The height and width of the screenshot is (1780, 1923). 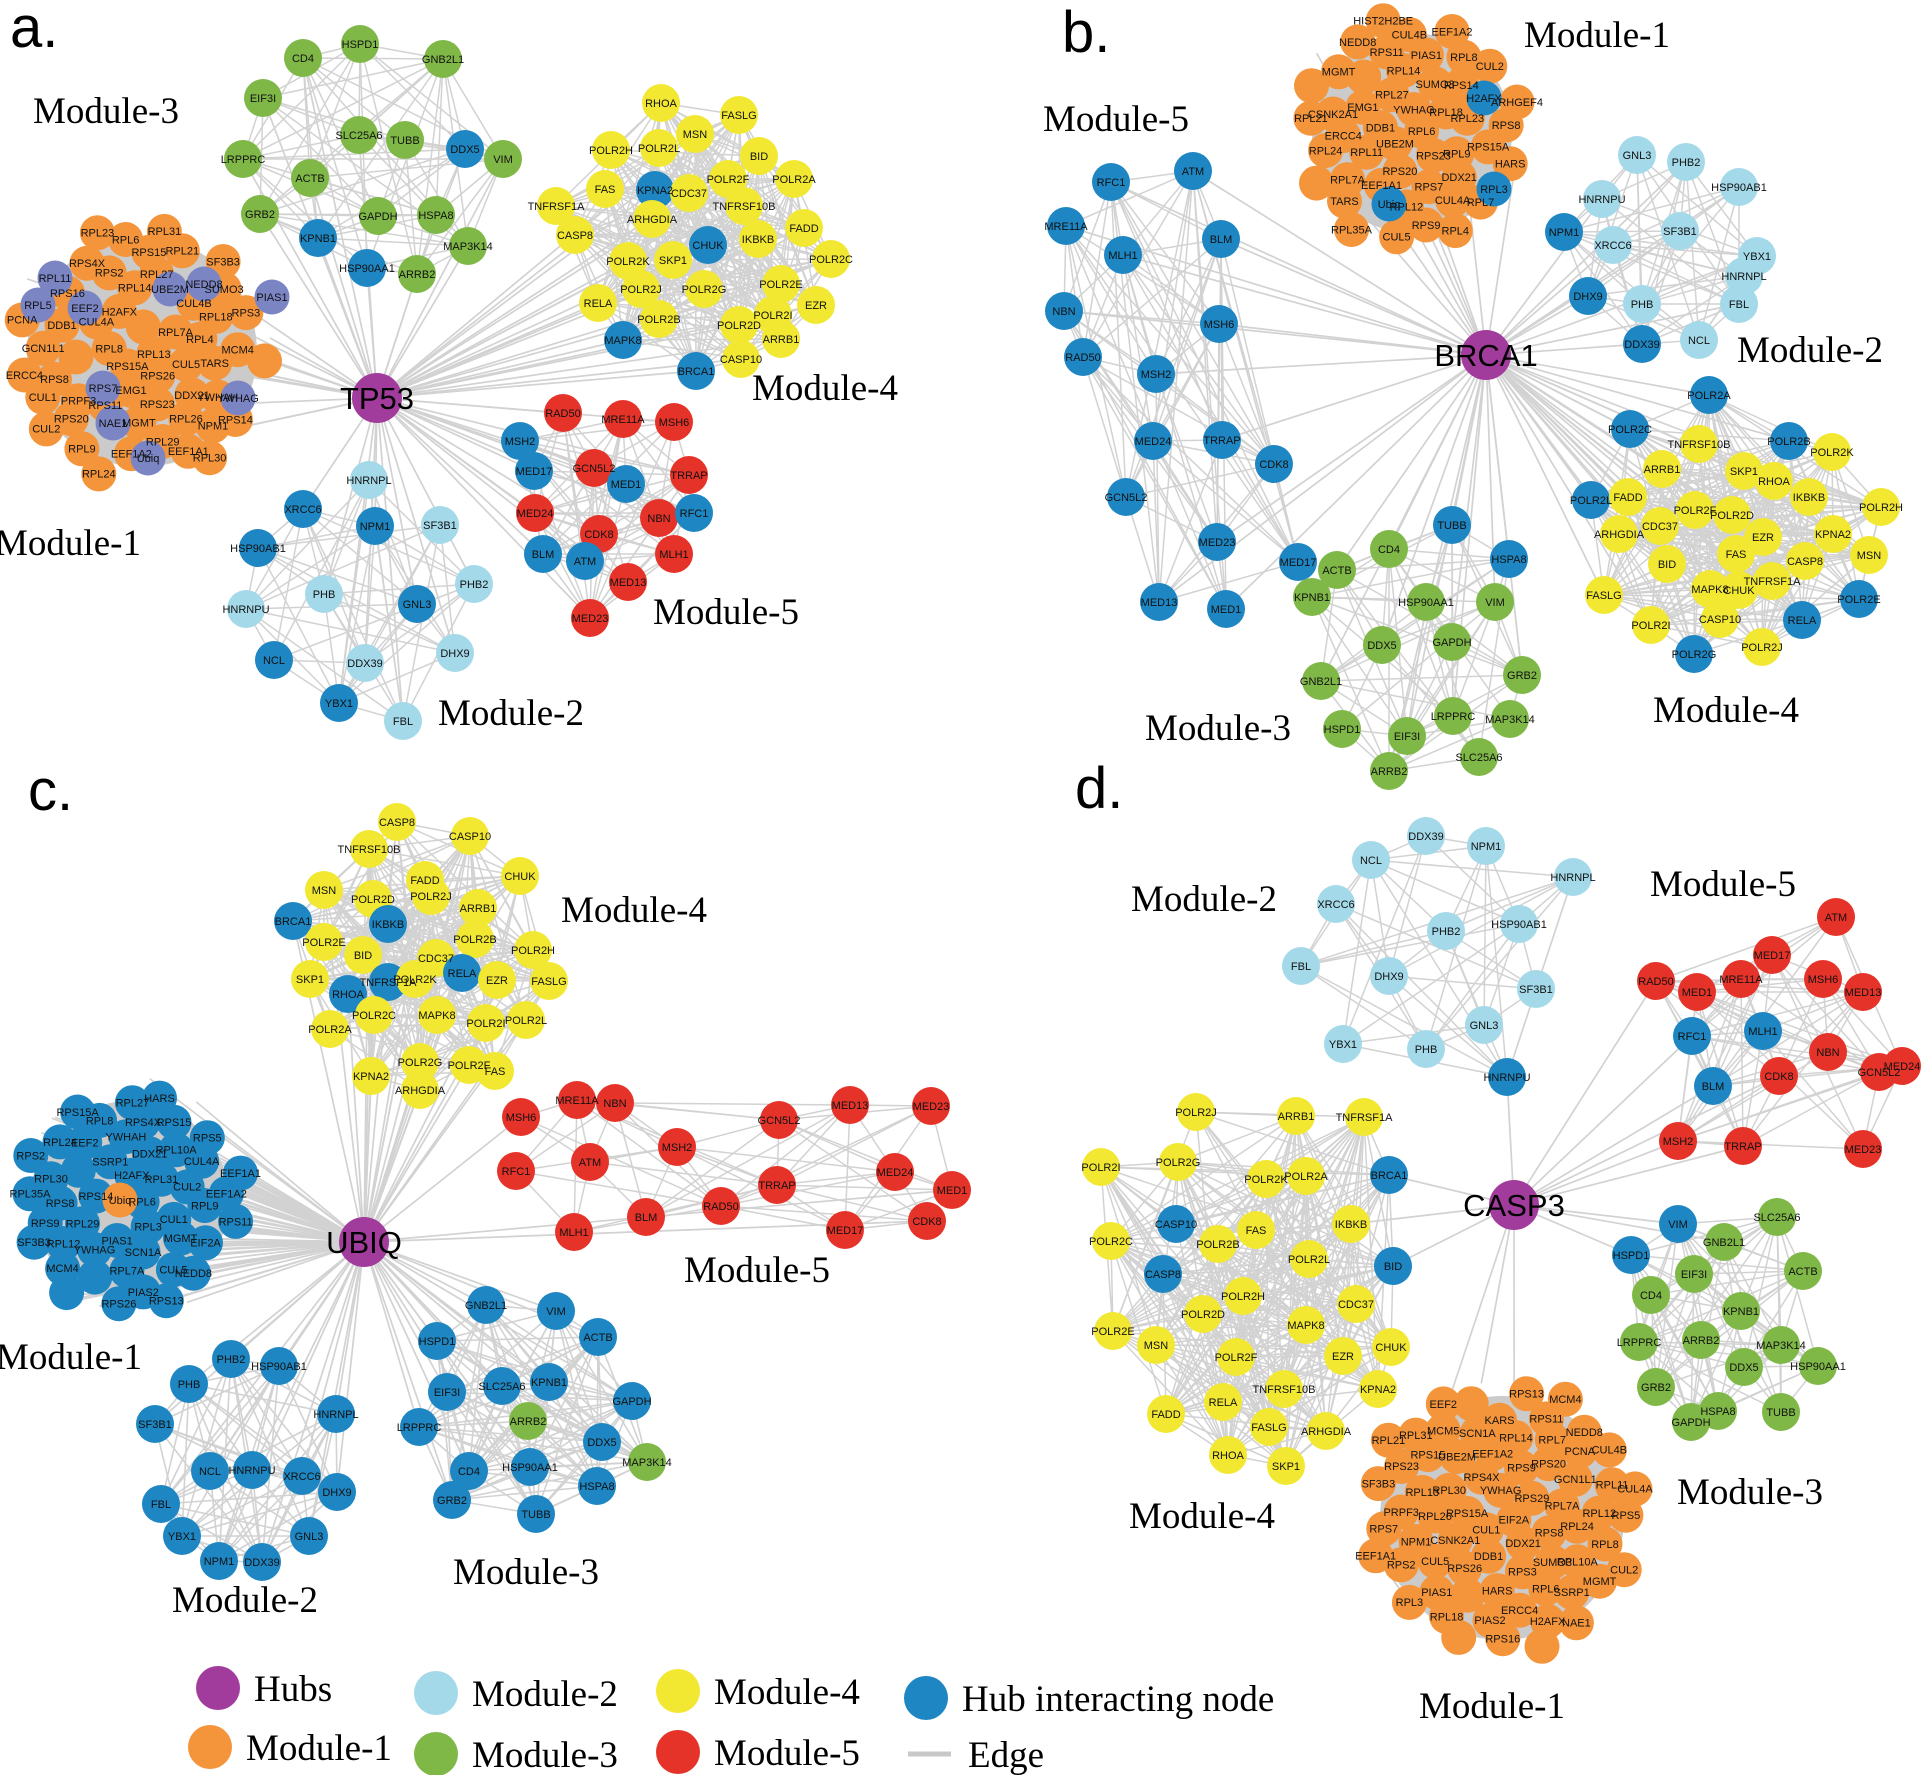 What do you see at coordinates (1482, 1478) in the screenshot?
I see `svg-text: RPS4X` at bounding box center [1482, 1478].